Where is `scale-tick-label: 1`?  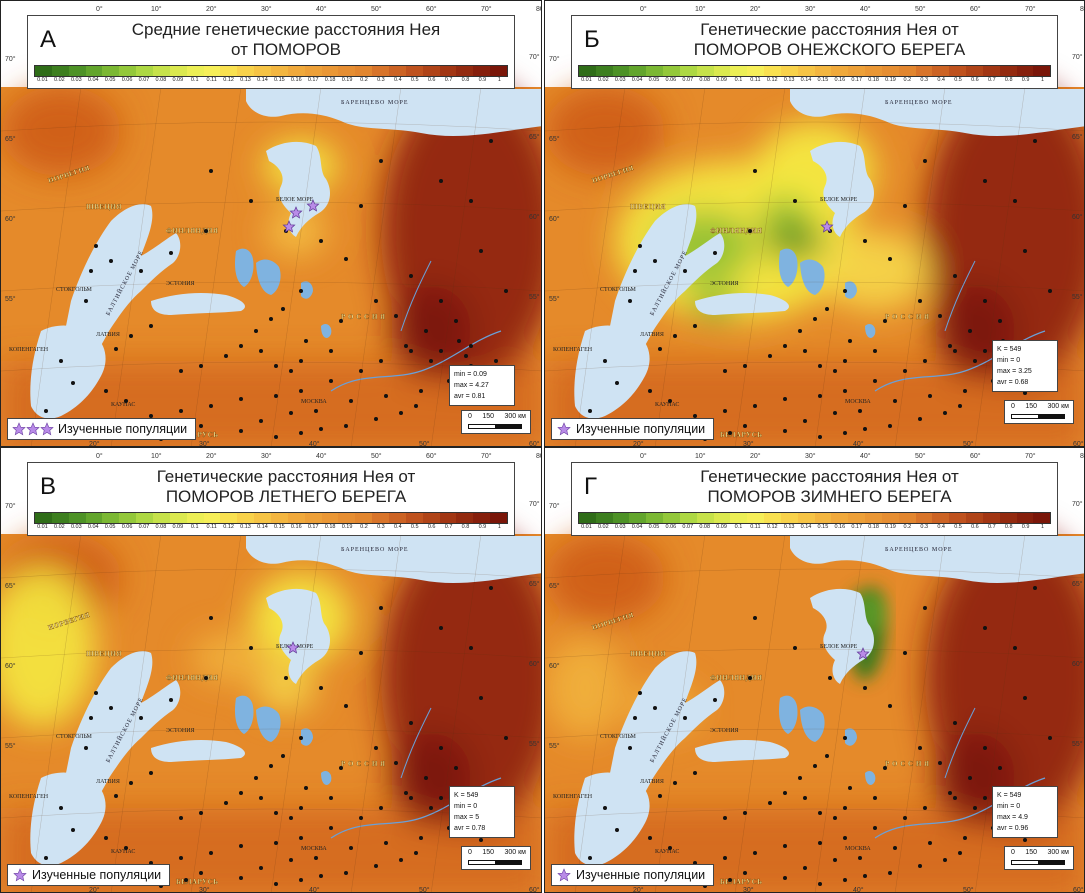 scale-tick-label: 1 is located at coordinates (499, 527).